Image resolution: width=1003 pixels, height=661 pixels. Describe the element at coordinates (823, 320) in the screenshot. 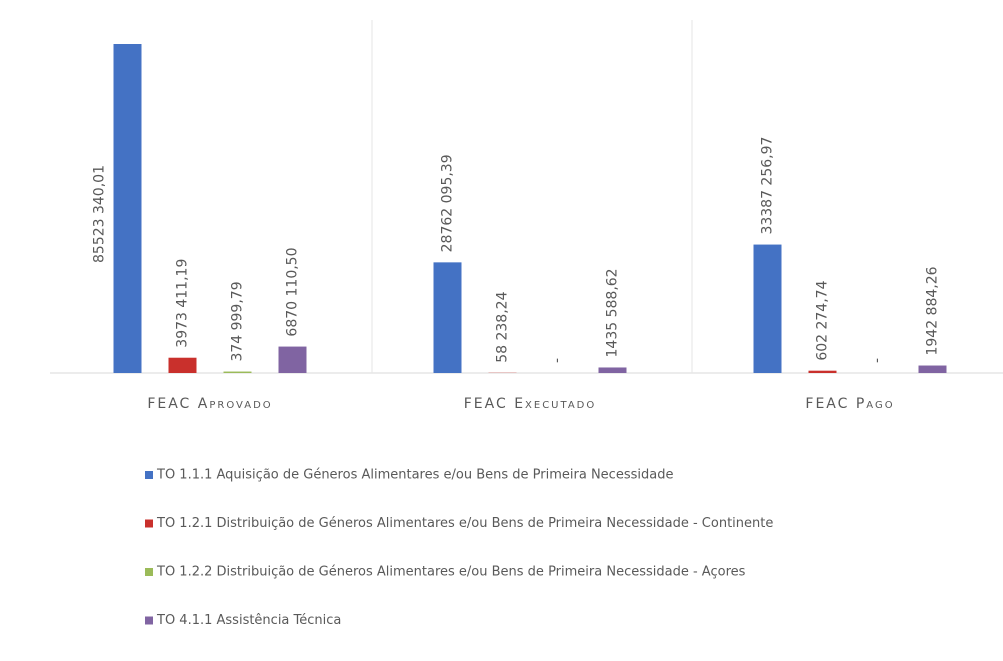

I see `value-label: 602 274,74` at that location.